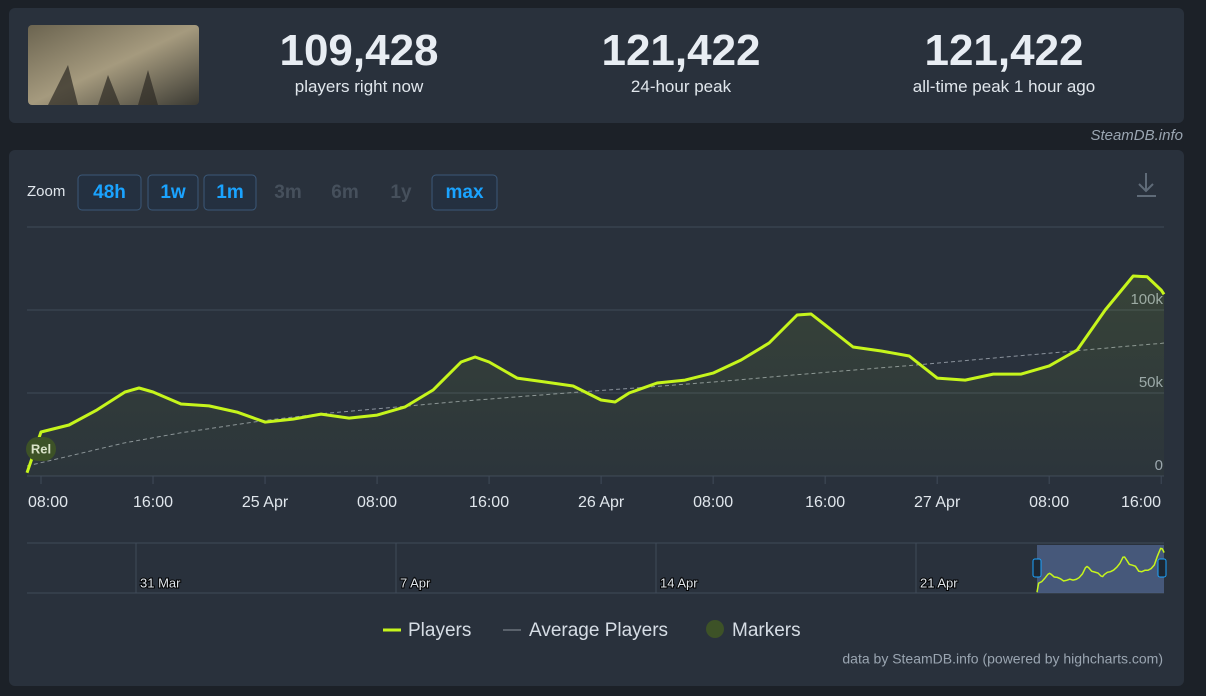 The width and height of the screenshot is (1206, 696). Describe the element at coordinates (359, 50) in the screenshot. I see `stat-value: 109,428` at that location.